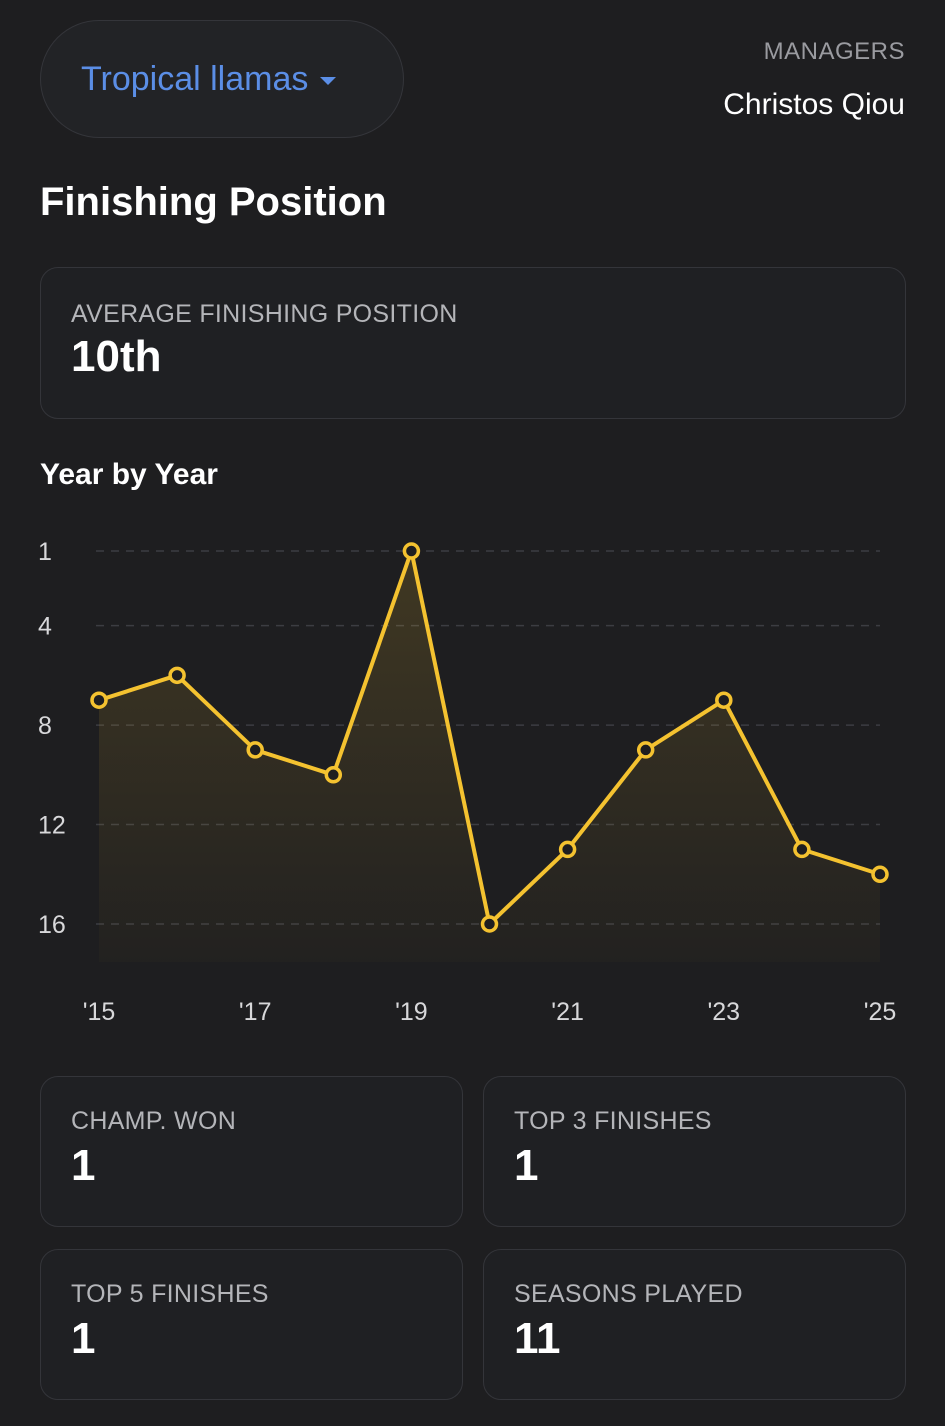  I want to click on x-tick-label: '23, so click(724, 1012).